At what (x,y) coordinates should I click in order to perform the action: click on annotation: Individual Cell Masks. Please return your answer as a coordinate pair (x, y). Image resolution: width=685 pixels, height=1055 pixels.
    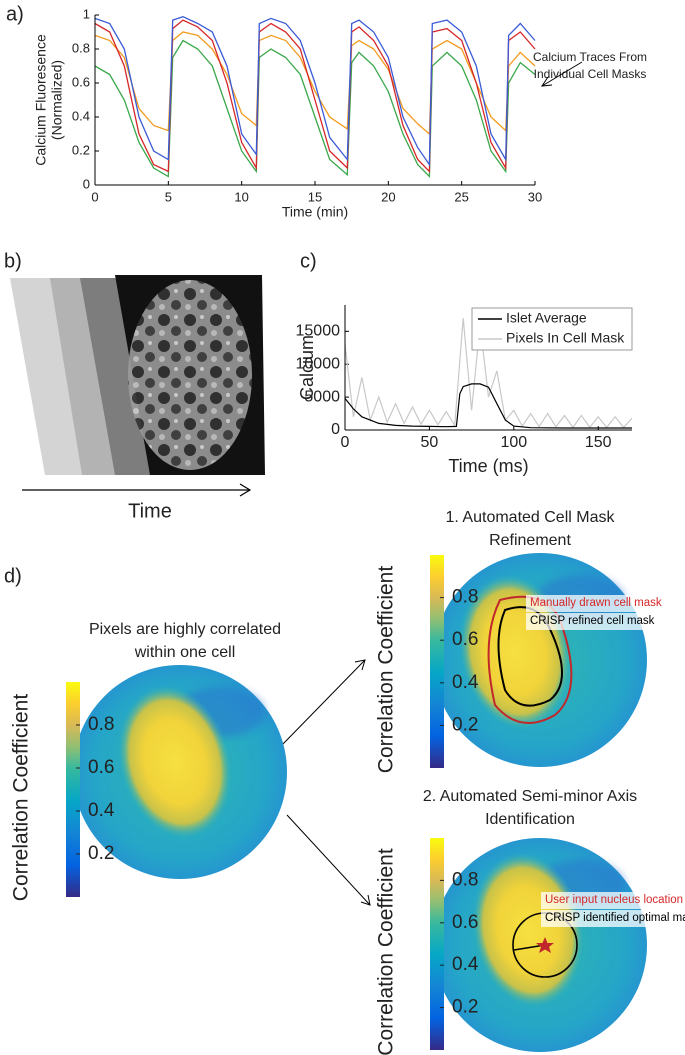
    Looking at the image, I should click on (590, 74).